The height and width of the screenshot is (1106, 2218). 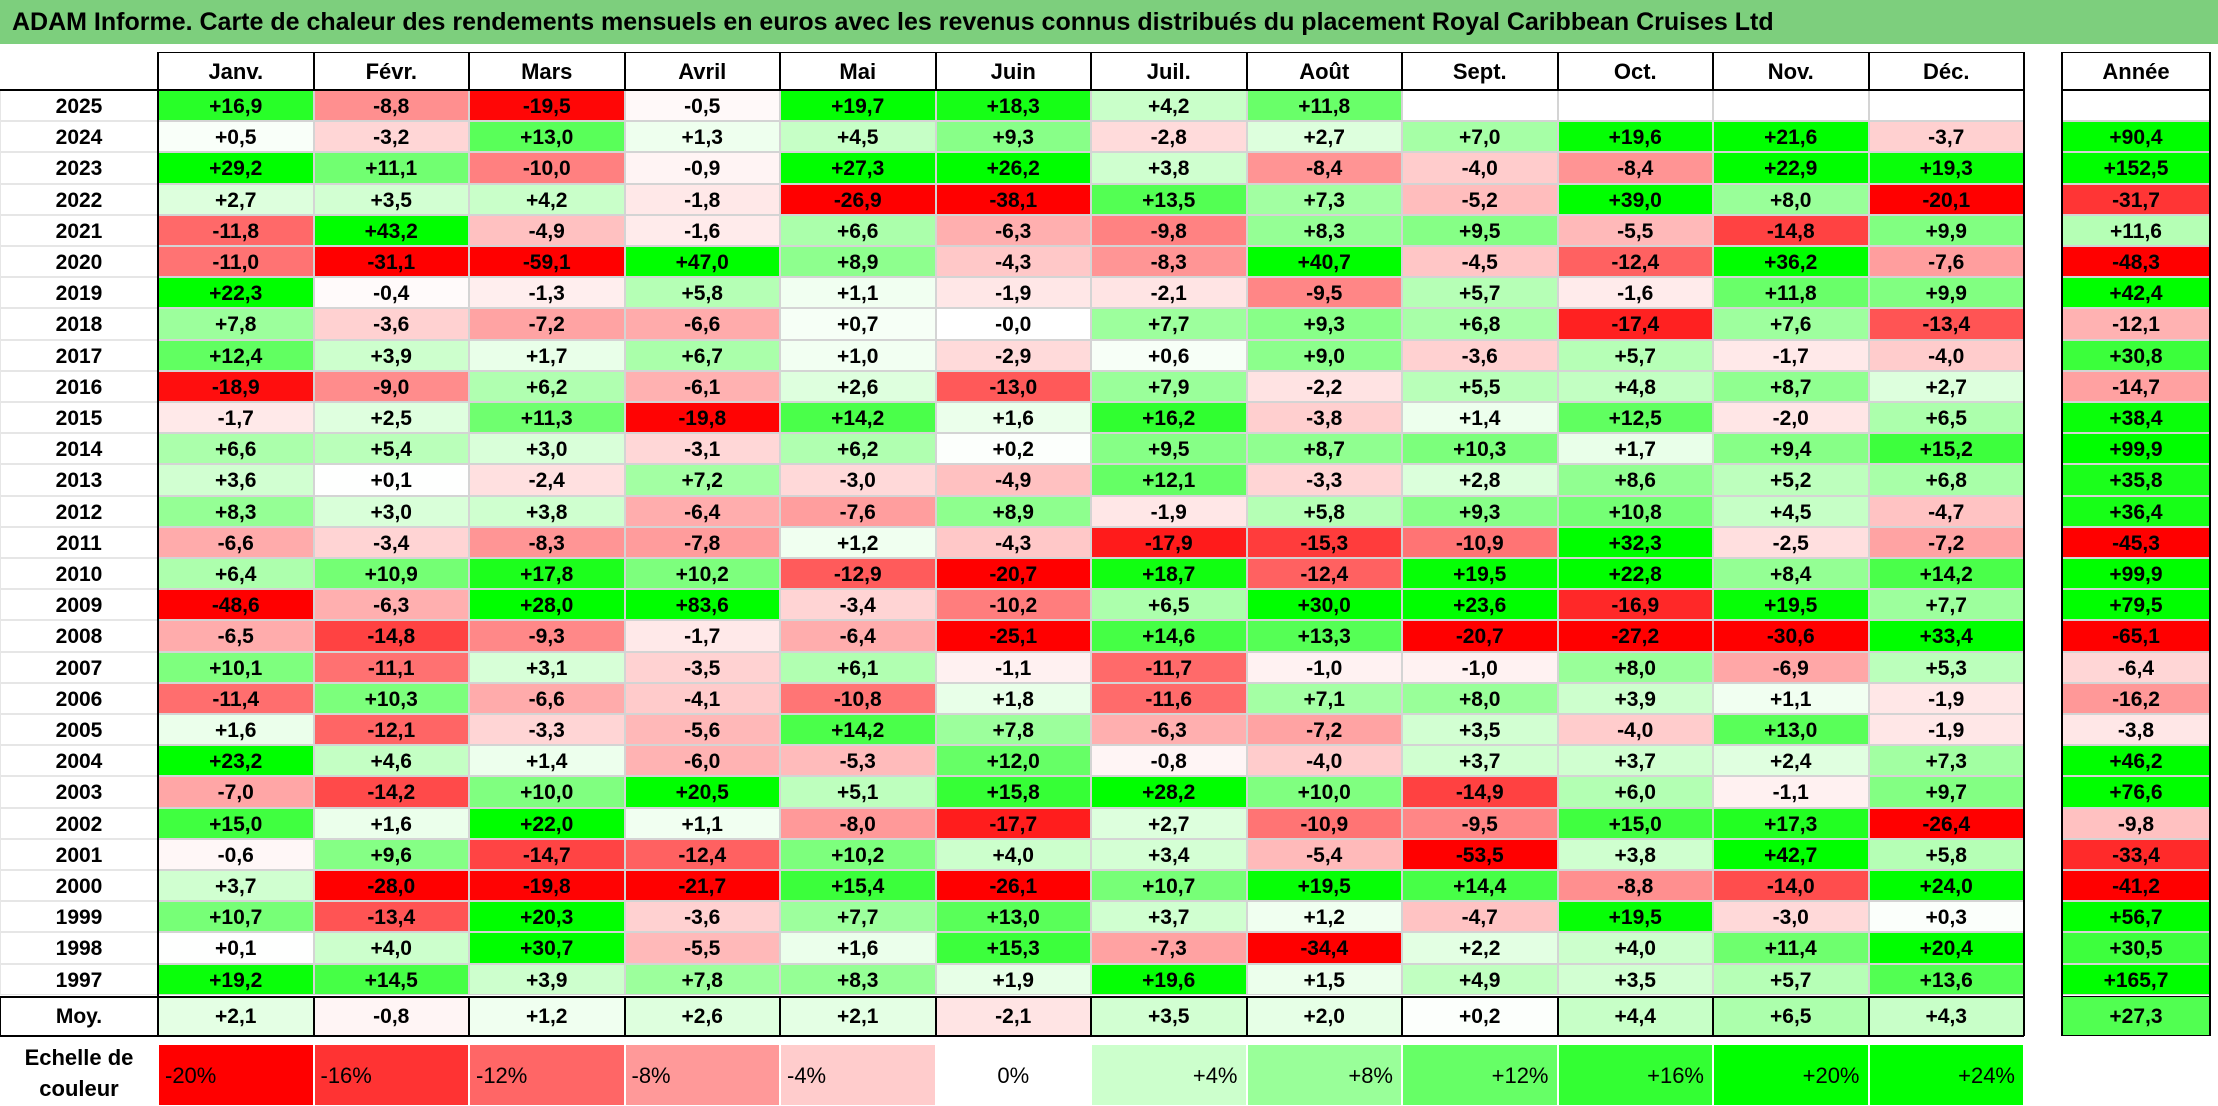 I want to click on year-label: 1999, so click(x=79, y=917).